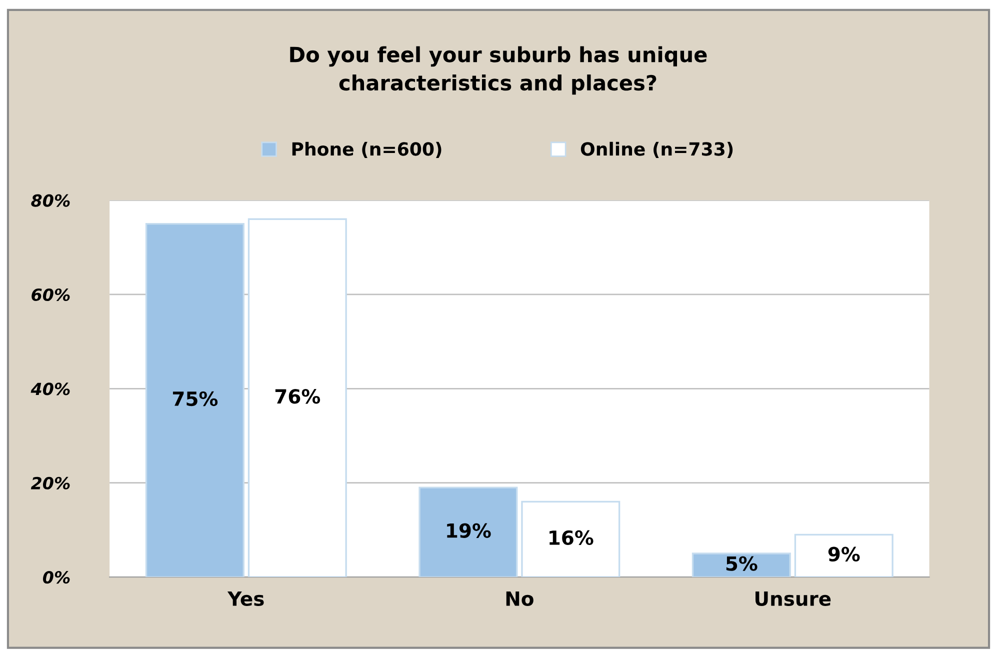 The height and width of the screenshot is (661, 996). Describe the element at coordinates (367, 150) in the screenshot. I see `legend-label: Phone (n=600)` at that location.